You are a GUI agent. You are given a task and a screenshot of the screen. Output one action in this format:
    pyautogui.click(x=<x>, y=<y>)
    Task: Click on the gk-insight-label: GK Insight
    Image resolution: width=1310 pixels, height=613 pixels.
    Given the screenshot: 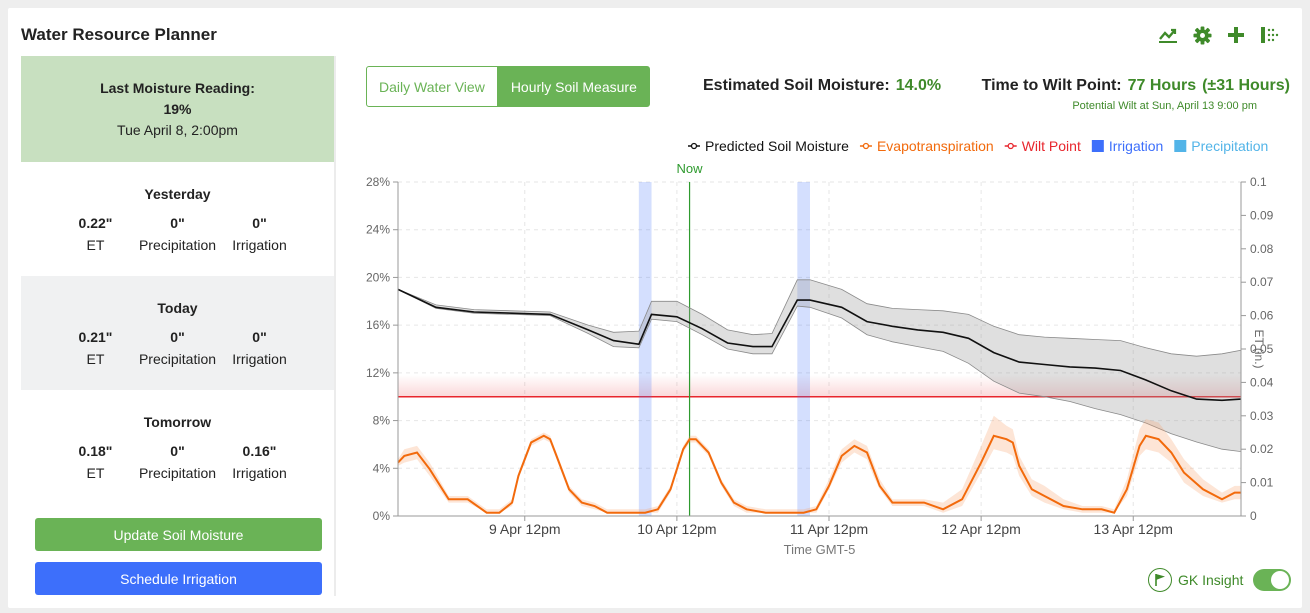 What is the action you would take?
    pyautogui.click(x=1211, y=580)
    